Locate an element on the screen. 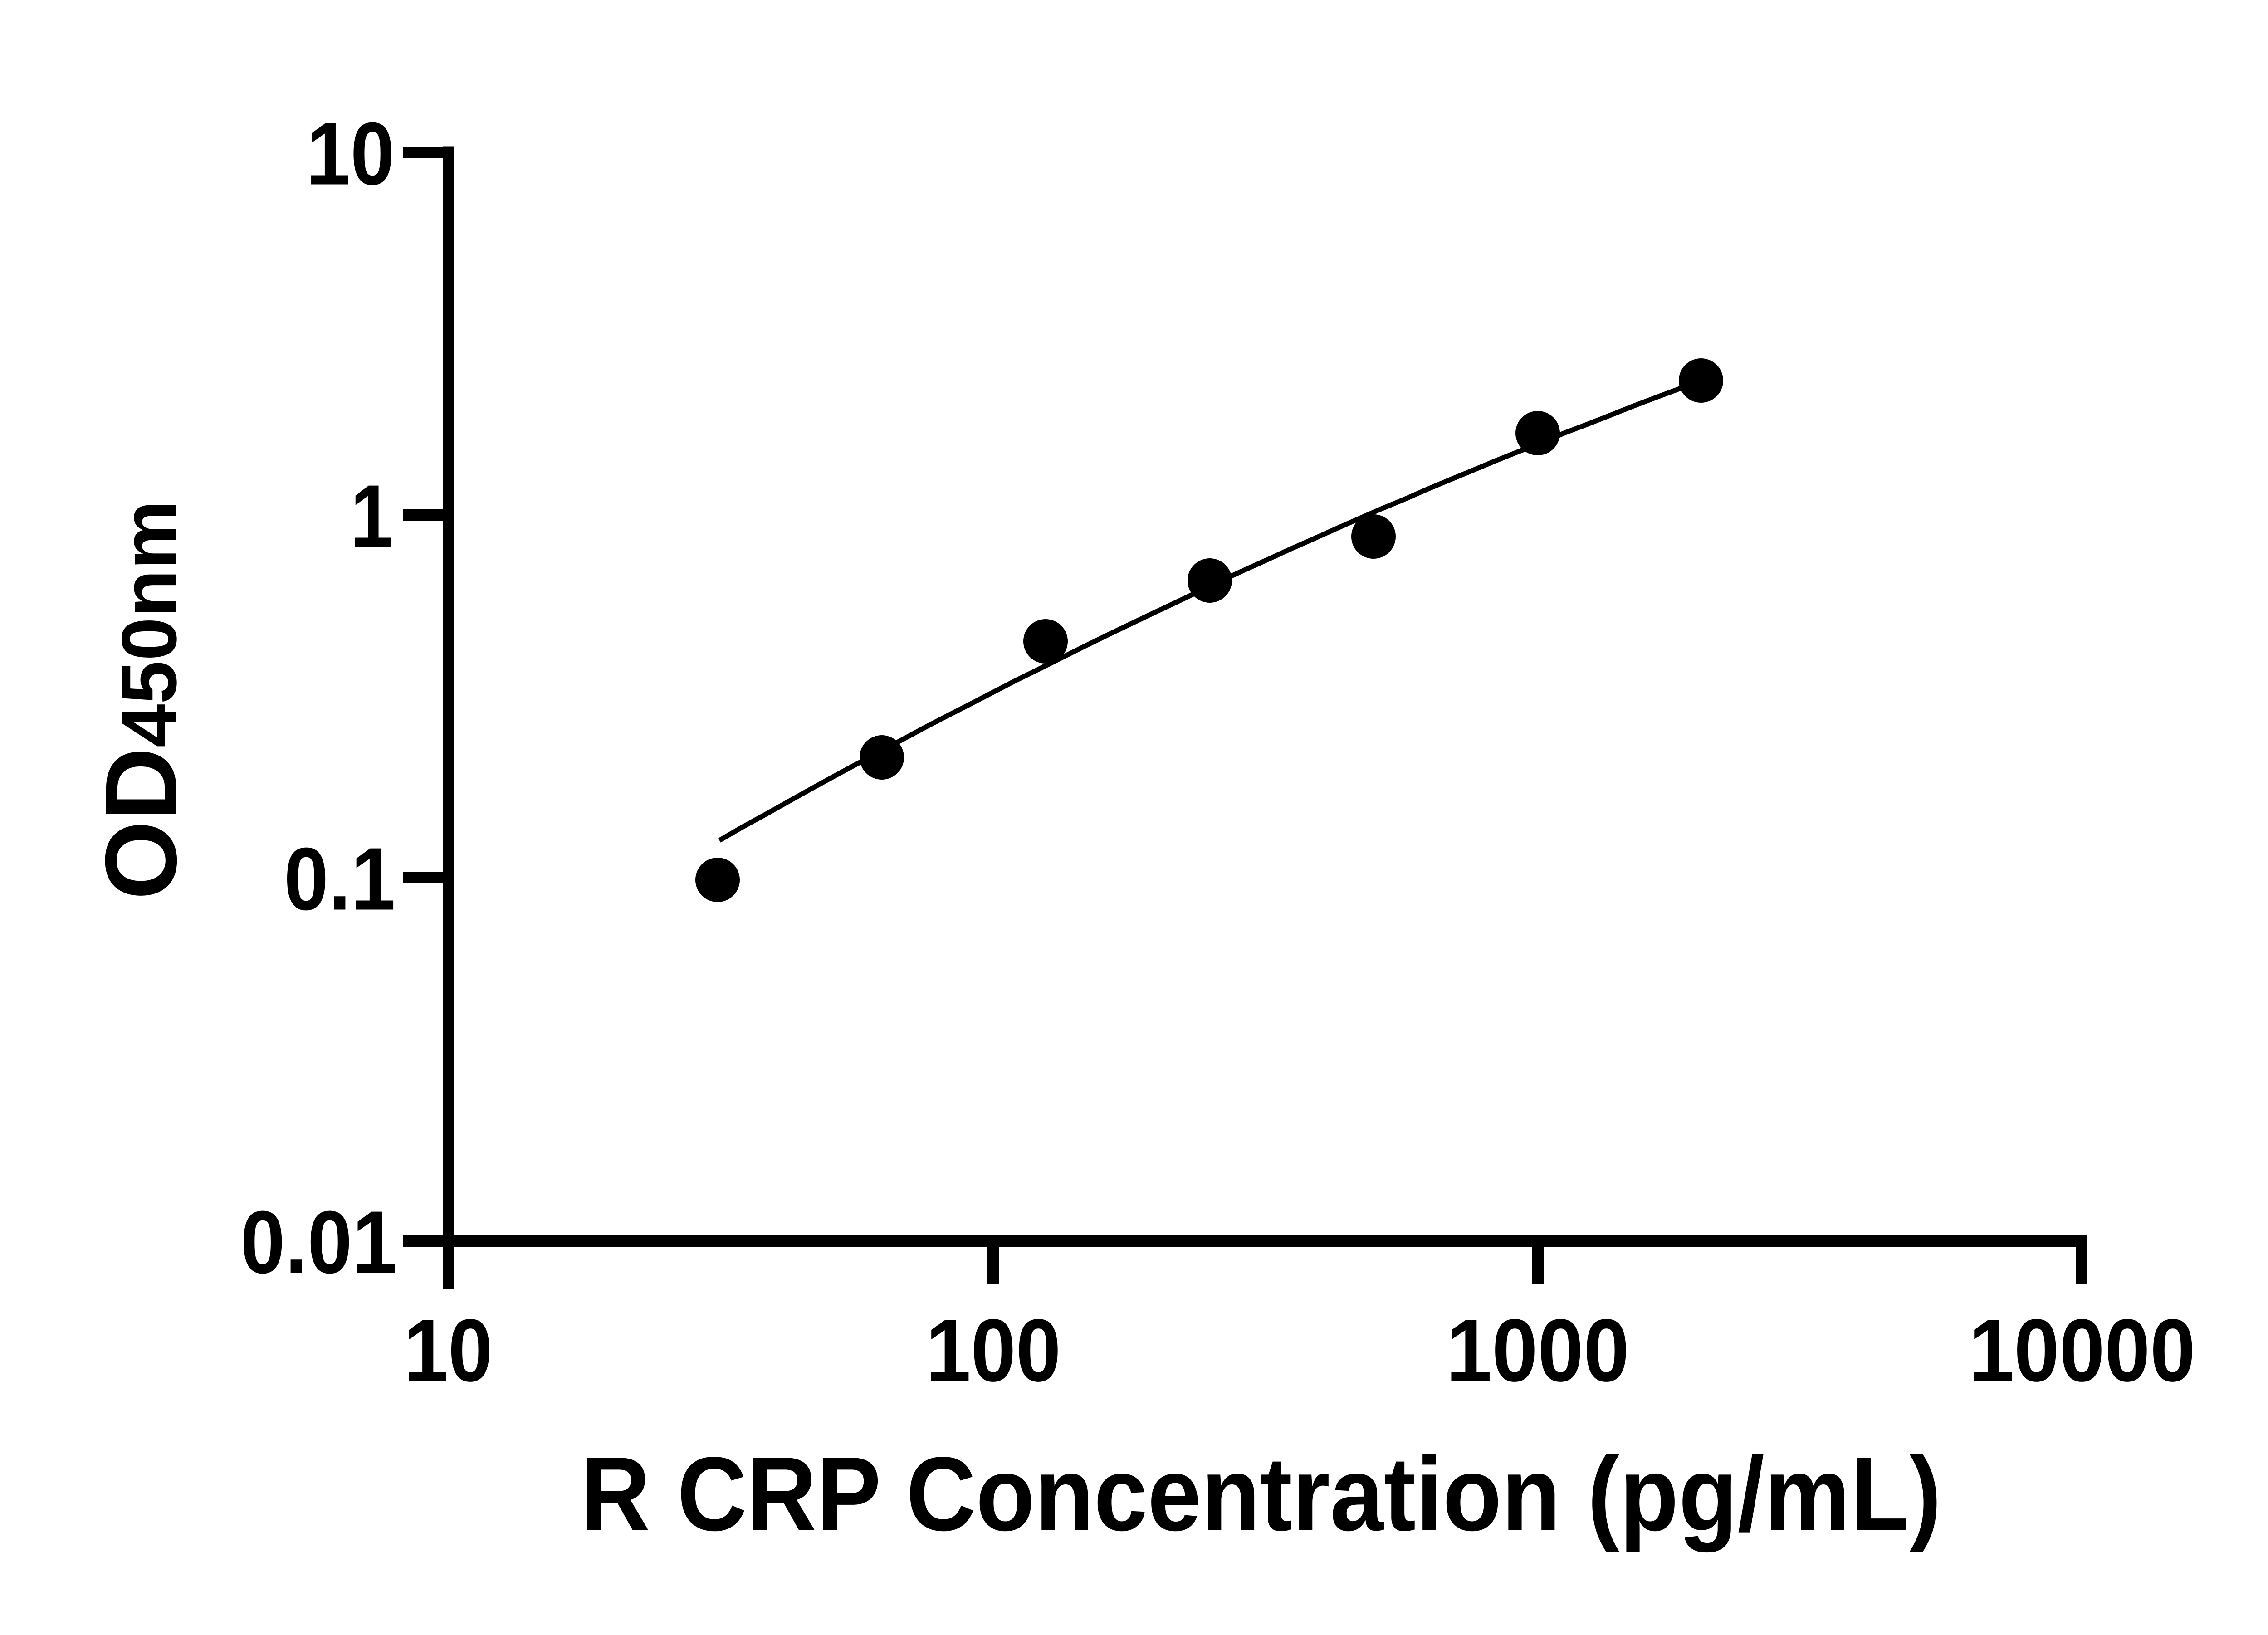 Image resolution: width=2268 pixels, height=1635 pixels. svg-text: R CRP Concentration (pg/mL) is located at coordinates (1261, 1494).